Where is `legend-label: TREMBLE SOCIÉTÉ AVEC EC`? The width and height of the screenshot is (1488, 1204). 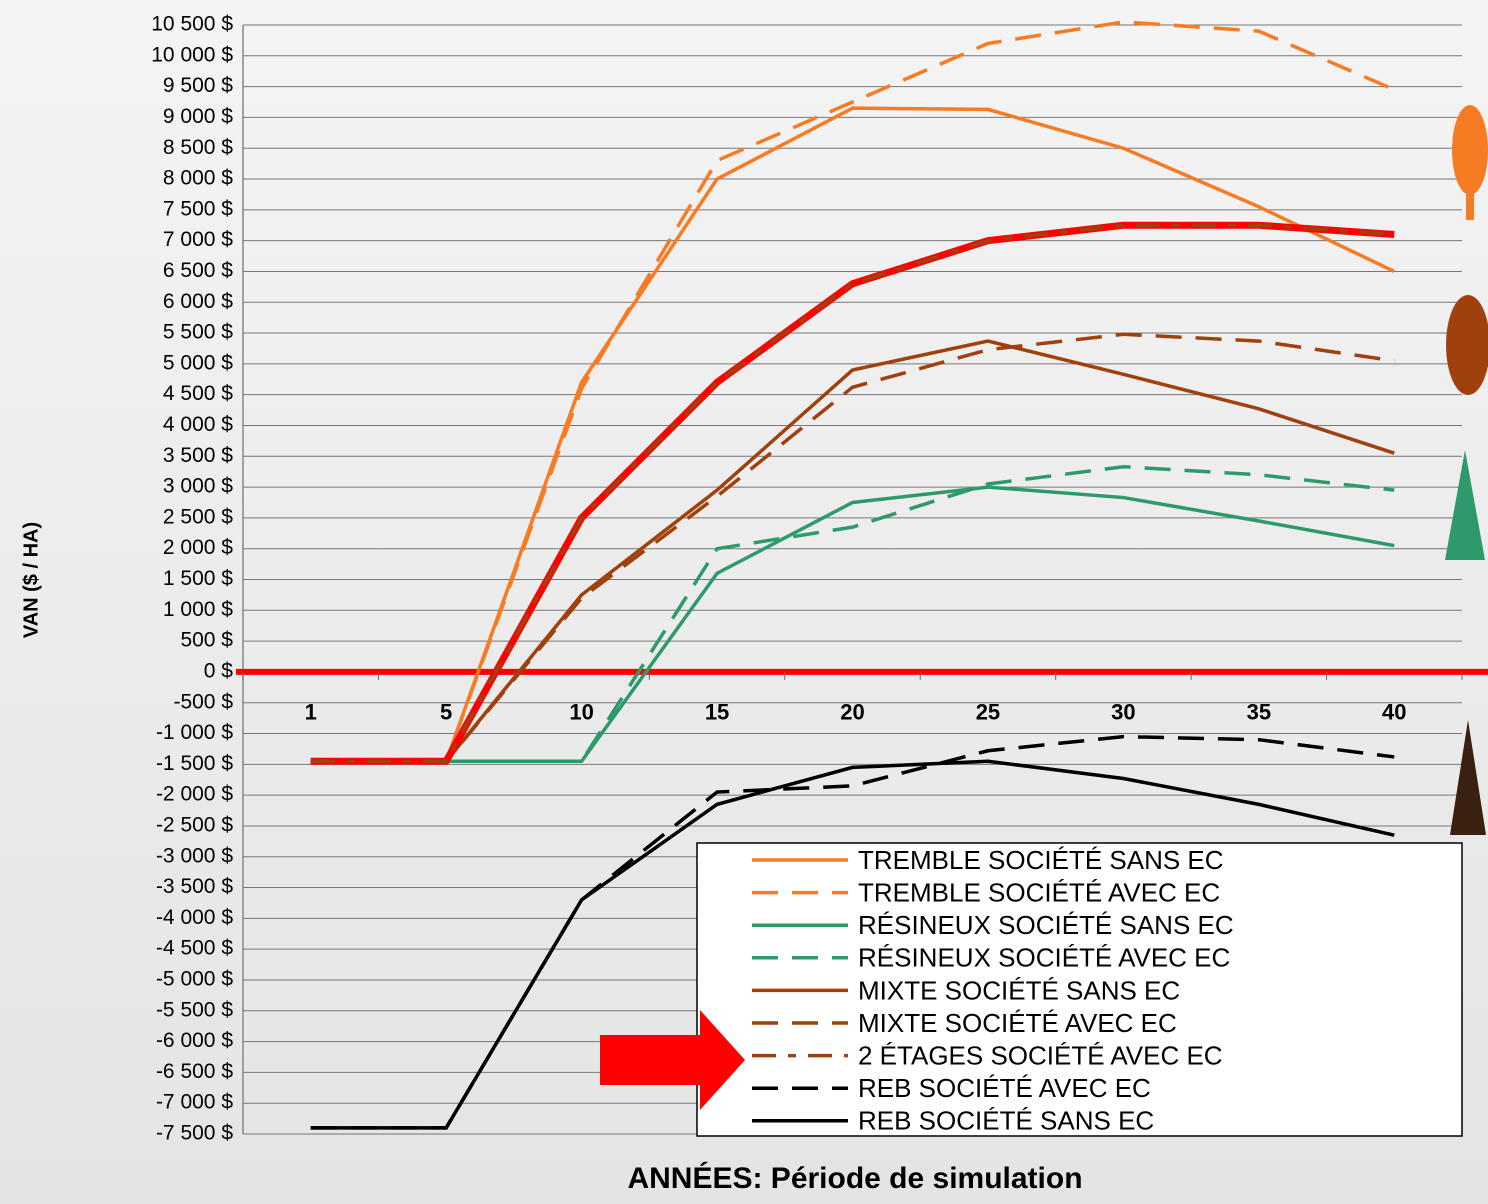
legend-label: TREMBLE SOCIÉTÉ AVEC EC is located at coordinates (1039, 892).